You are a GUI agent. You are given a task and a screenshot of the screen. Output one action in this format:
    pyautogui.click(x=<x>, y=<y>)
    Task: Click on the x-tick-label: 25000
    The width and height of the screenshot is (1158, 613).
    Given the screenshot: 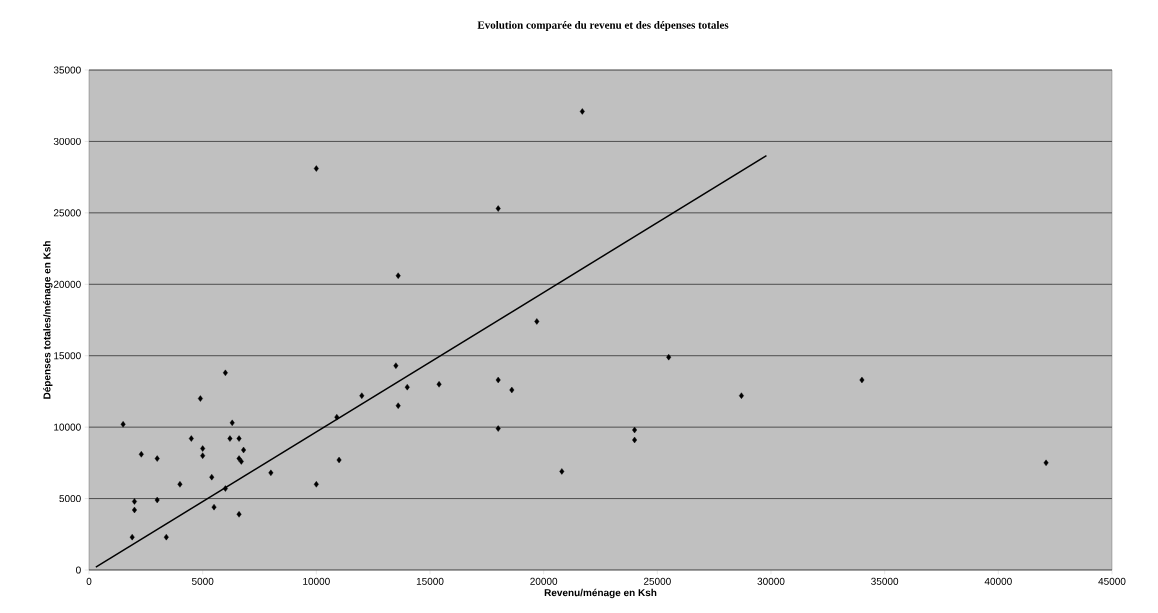 What is the action you would take?
    pyautogui.click(x=657, y=581)
    